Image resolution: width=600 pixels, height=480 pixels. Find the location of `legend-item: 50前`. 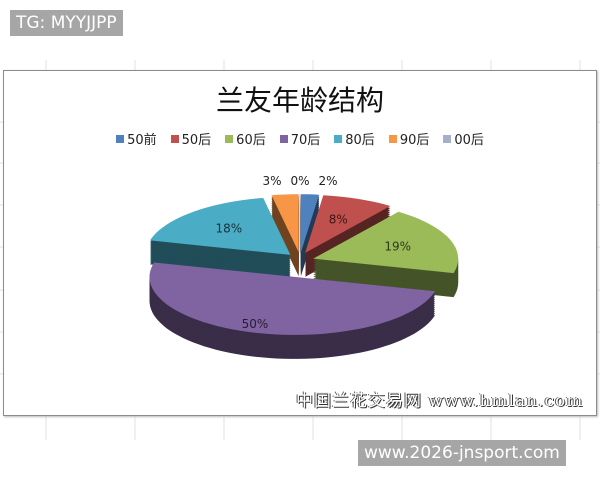

legend-item: 50前 is located at coordinates (136, 138).